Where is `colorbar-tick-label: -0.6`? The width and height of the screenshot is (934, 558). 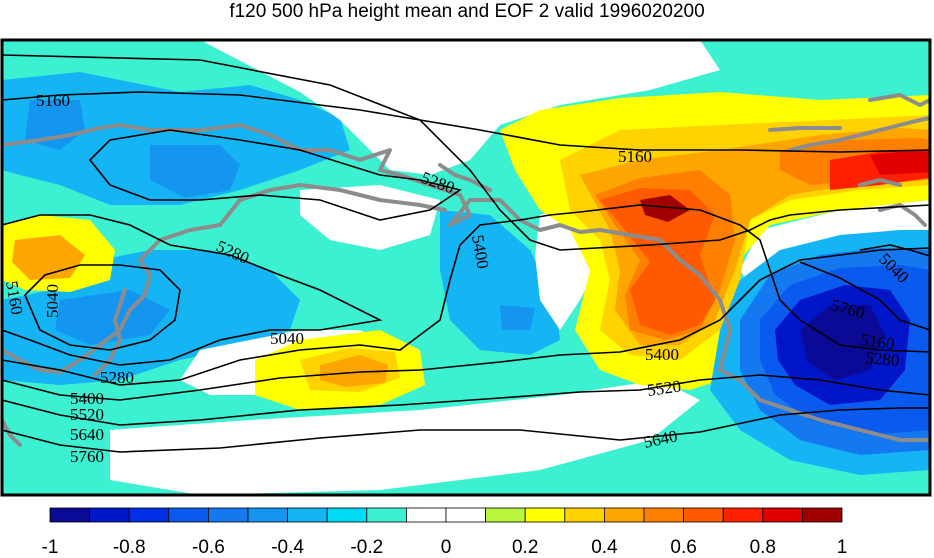
colorbar-tick-label: -0.6 is located at coordinates (208, 547).